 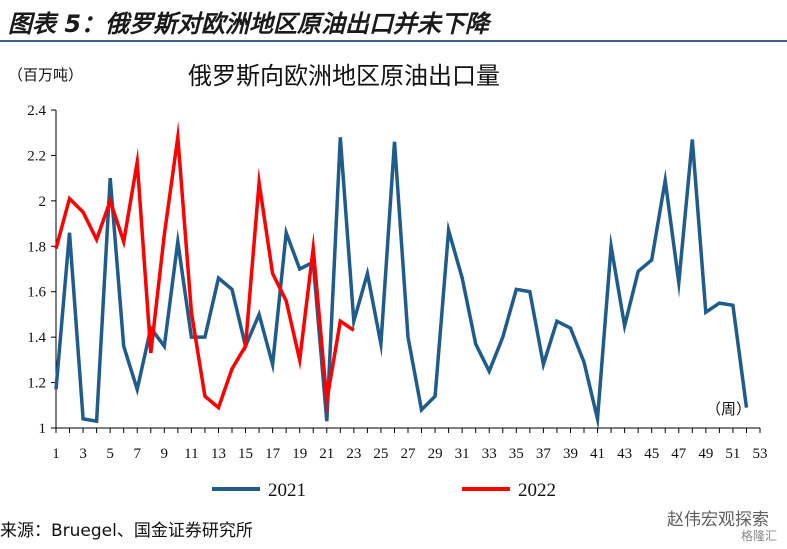 What do you see at coordinates (56, 454) in the screenshot?
I see `x-tick-label: 1` at bounding box center [56, 454].